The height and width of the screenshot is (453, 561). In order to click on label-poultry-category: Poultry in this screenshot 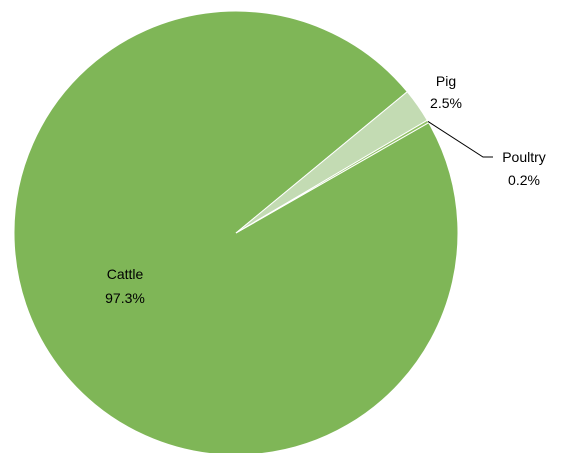, I will do `click(524, 157)`.